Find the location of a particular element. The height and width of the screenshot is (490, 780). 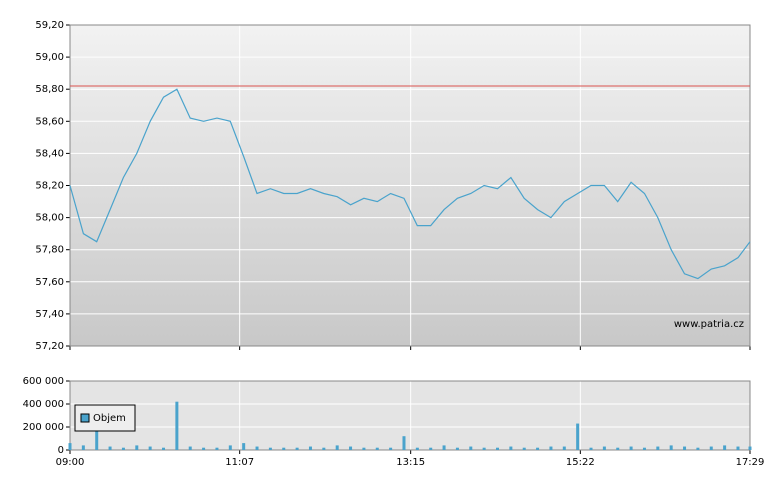

plot-border is located at coordinates (410, 415).